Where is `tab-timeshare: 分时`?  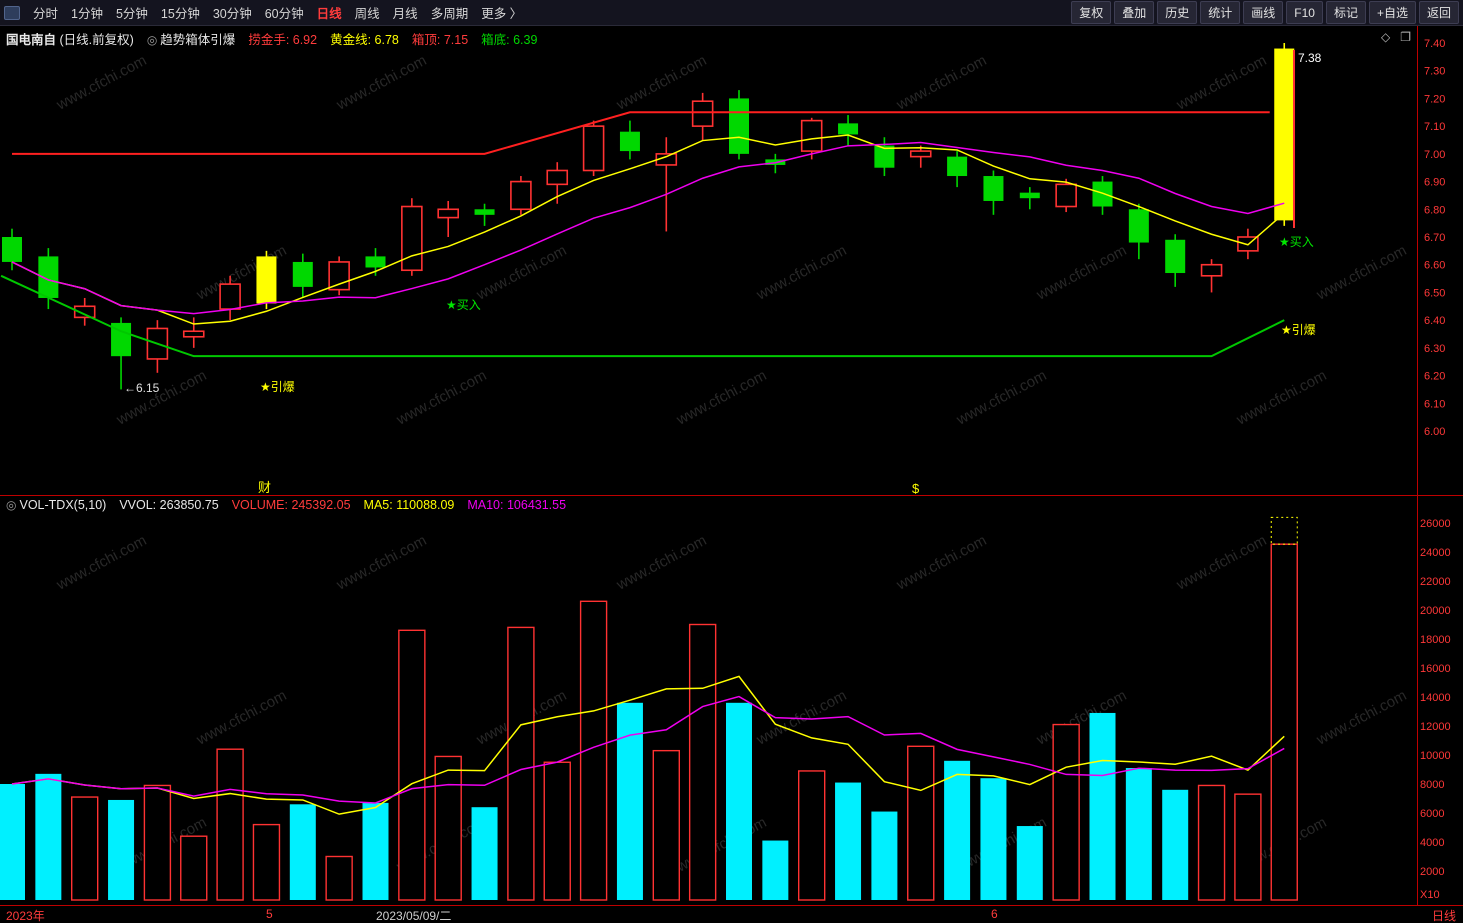
tab-timeshare: 分时 is located at coordinates (46, 14).